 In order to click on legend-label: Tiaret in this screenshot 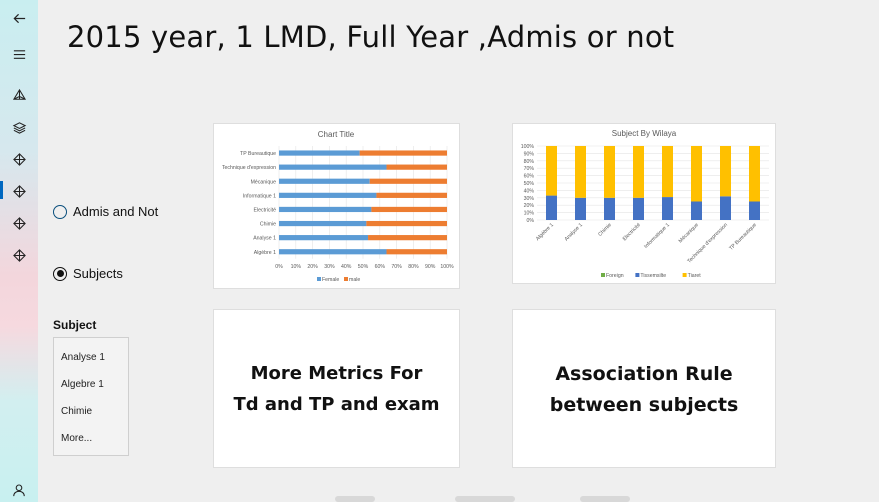, I will do `click(695, 276)`.